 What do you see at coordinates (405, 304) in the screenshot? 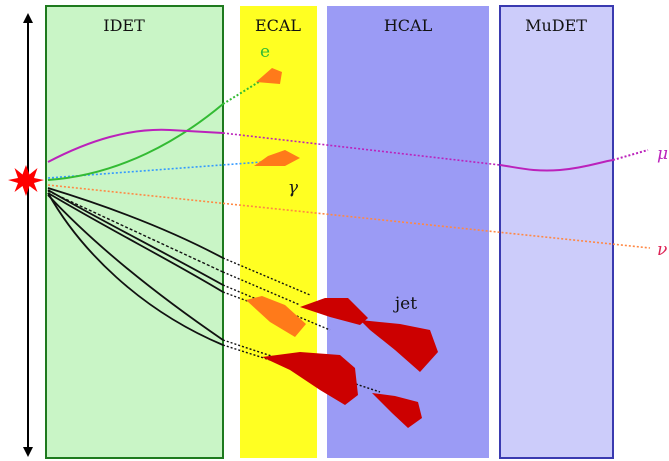
I see `jet-label: jet` at bounding box center [405, 304].